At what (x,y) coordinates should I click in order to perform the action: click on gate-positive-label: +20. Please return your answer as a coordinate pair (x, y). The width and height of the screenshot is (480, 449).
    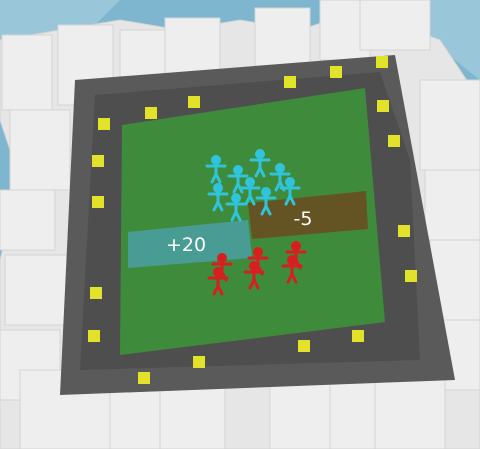
    Looking at the image, I should click on (186, 245).